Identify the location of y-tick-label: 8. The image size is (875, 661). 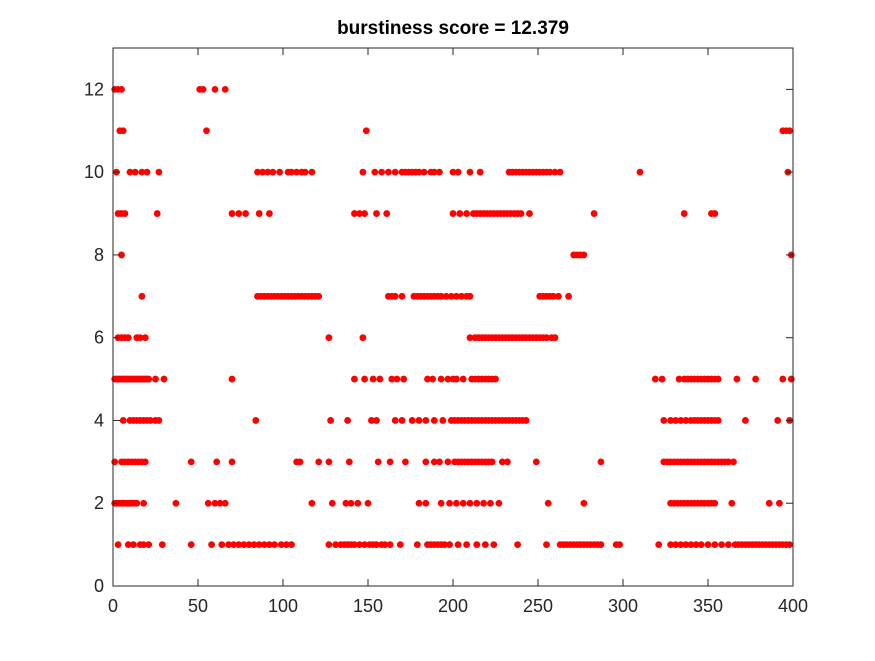
(99, 255).